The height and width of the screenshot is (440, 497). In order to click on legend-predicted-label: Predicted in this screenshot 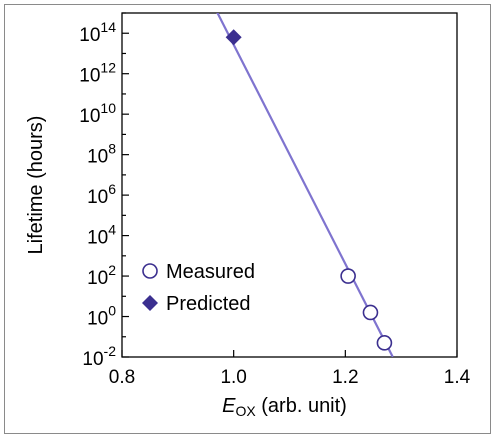, I will do `click(208, 304)`.